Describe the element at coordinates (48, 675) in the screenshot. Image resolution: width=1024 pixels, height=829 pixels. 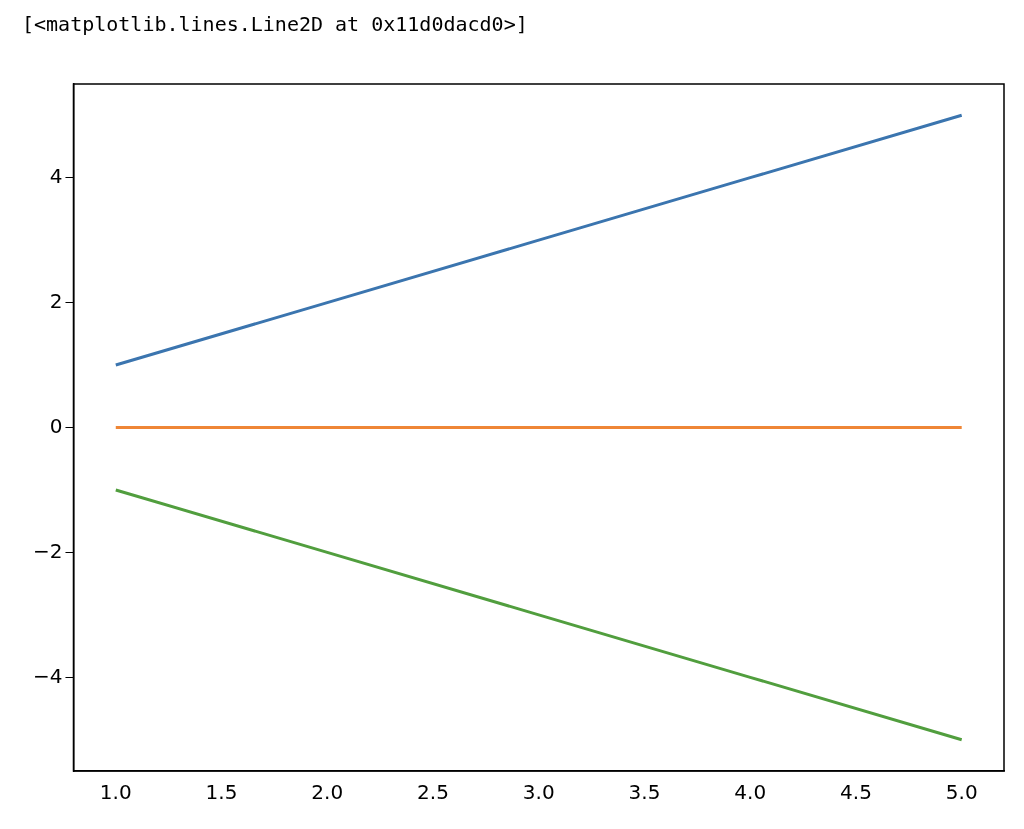
I see `y-tick-label: −4` at that location.